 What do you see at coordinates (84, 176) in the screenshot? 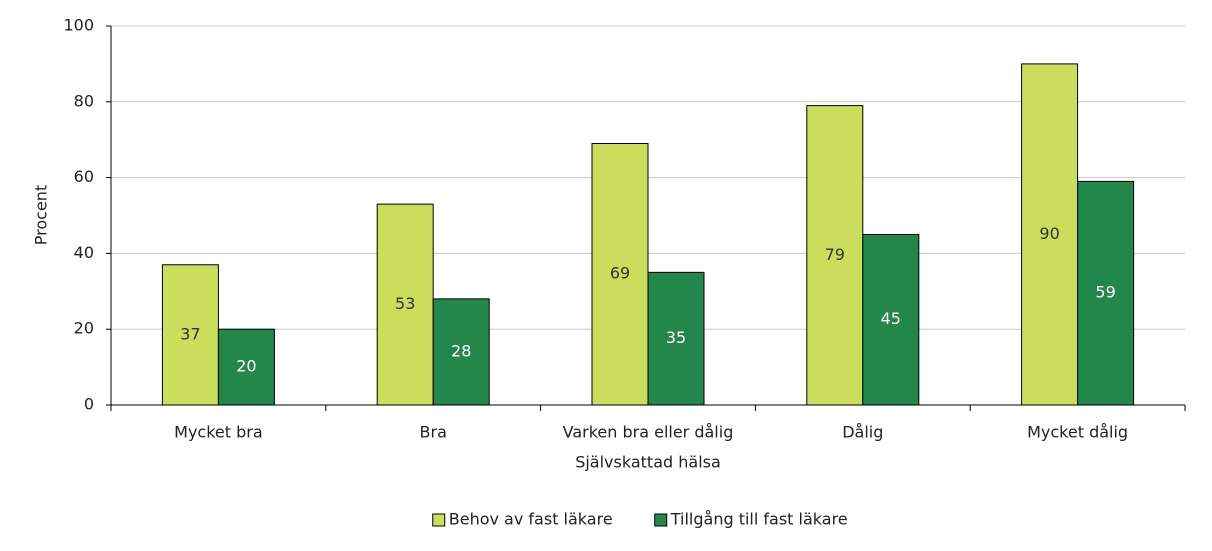
I see `y-tick-label: 60` at bounding box center [84, 176].